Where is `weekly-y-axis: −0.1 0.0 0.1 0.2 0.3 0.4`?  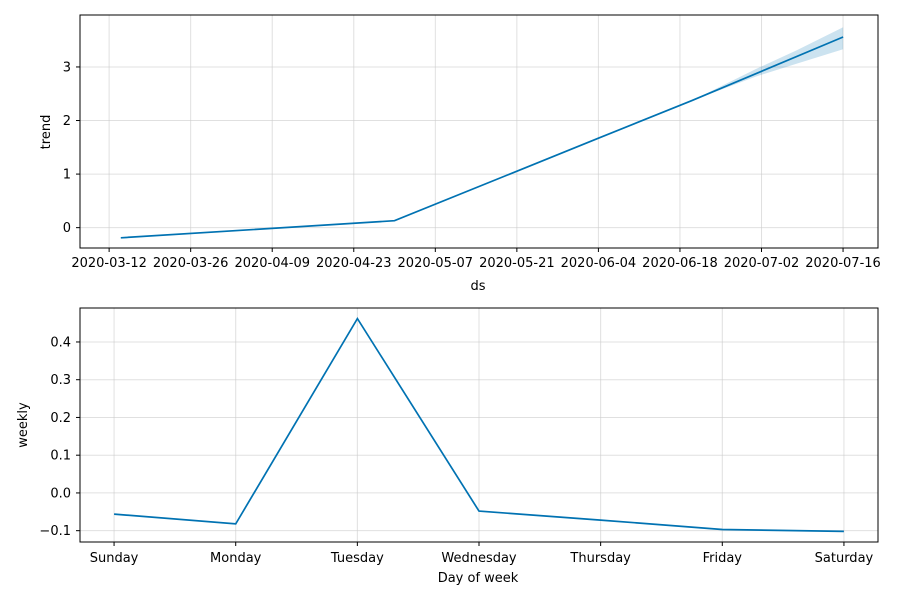 weekly-y-axis: −0.1 0.0 0.1 0.2 0.3 0.4 is located at coordinates (59, 437).